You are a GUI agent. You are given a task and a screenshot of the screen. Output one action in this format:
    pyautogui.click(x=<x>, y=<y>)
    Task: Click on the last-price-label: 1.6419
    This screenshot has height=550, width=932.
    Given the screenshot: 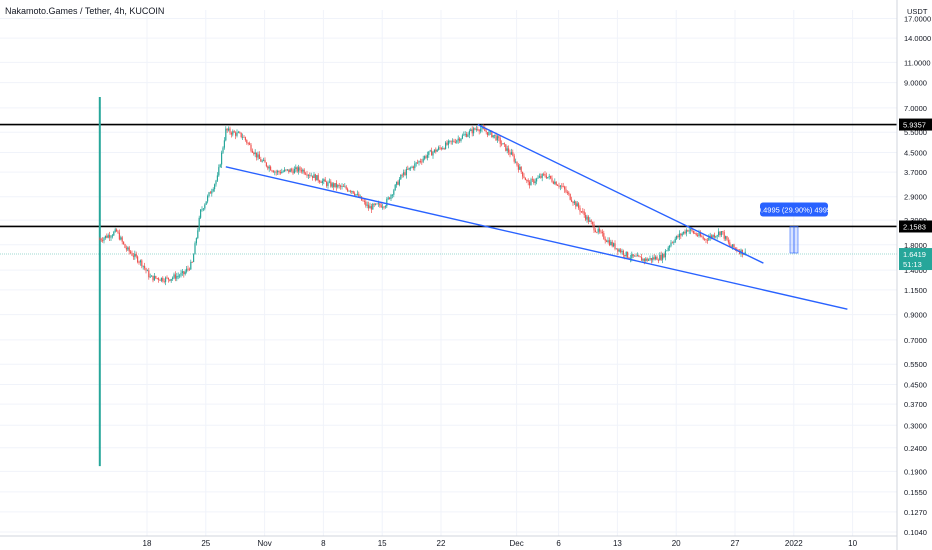 What is the action you would take?
    pyautogui.click(x=914, y=254)
    